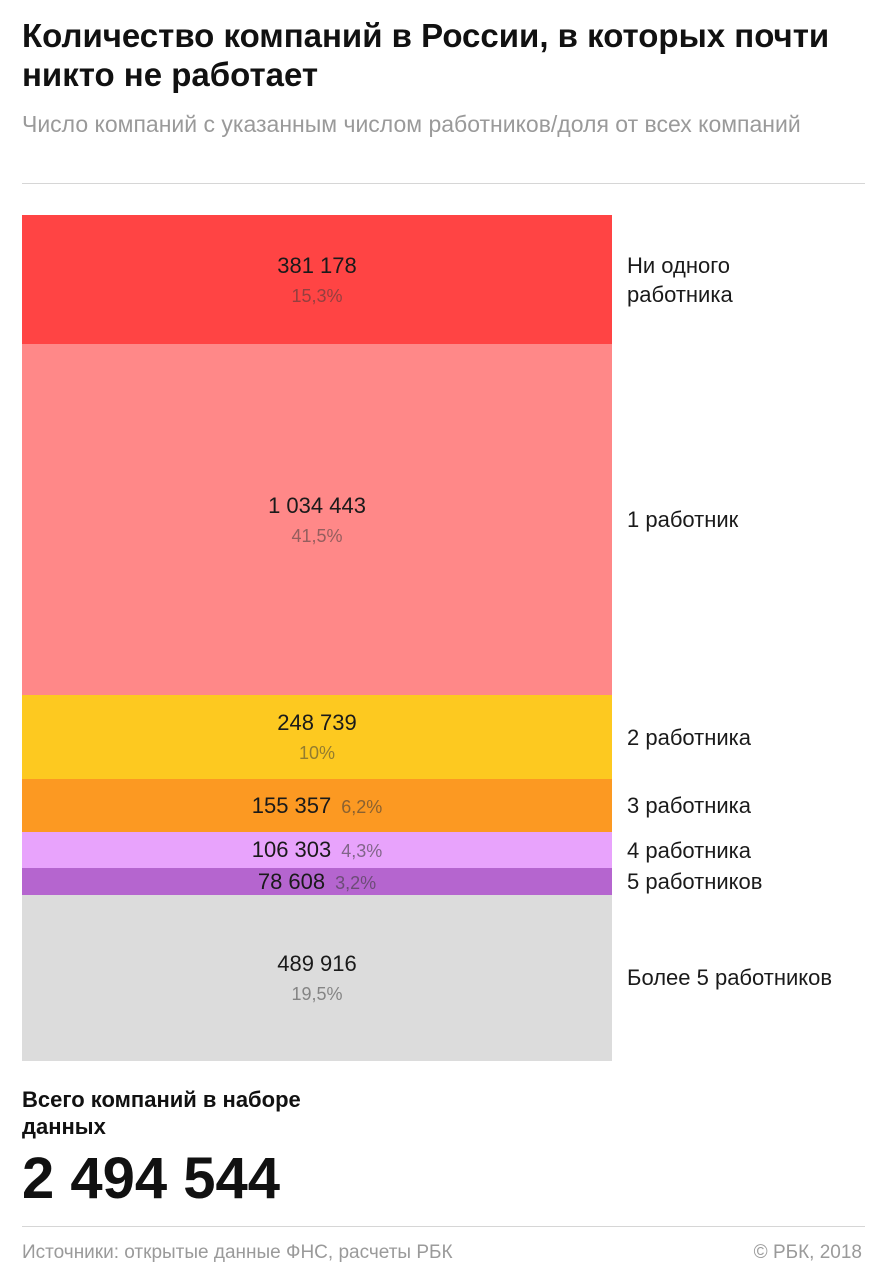 The height and width of the screenshot is (1280, 888). What do you see at coordinates (683, 520) in the screenshot?
I see `category-label: 1 работник` at bounding box center [683, 520].